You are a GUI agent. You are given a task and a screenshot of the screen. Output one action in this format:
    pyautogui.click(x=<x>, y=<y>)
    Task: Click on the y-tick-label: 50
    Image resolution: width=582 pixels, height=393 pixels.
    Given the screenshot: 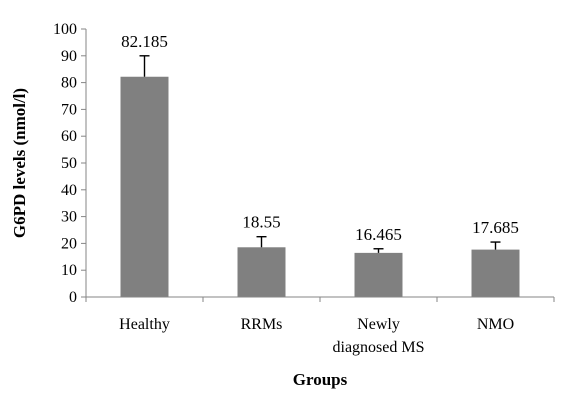 What is the action you would take?
    pyautogui.click(x=69, y=163)
    